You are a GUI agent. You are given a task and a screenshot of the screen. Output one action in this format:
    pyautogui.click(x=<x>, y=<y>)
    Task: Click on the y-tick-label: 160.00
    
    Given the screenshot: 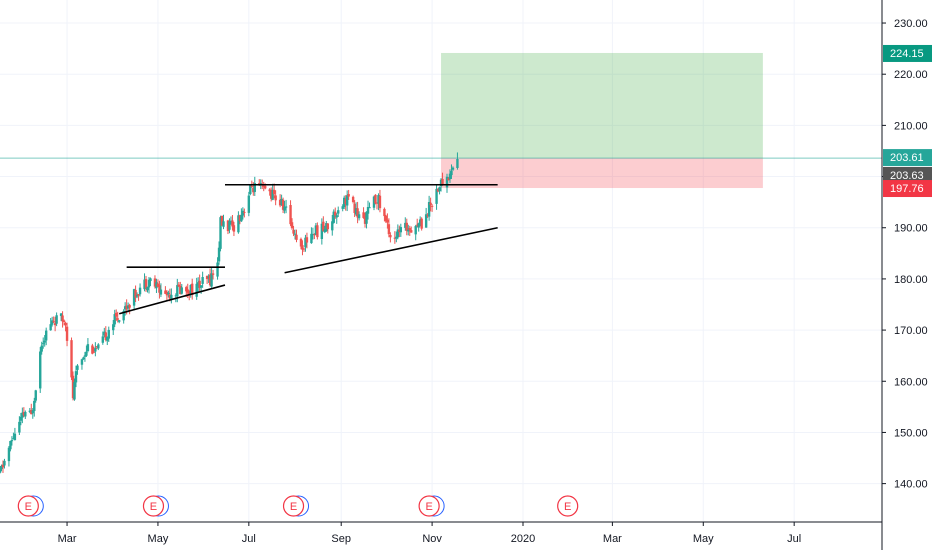 What is the action you would take?
    pyautogui.click(x=911, y=382)
    